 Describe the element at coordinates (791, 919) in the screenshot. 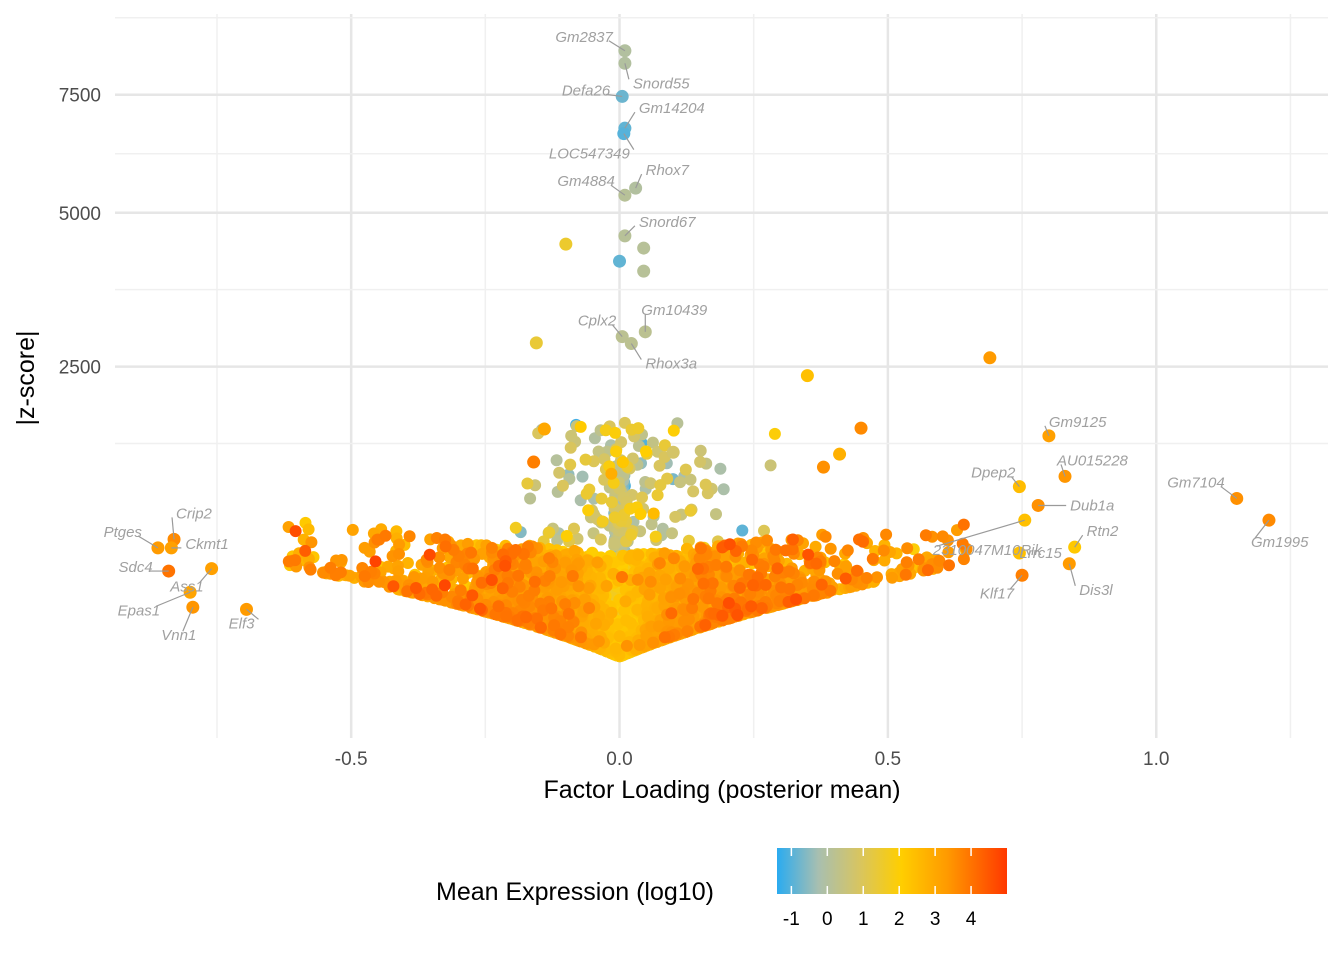

I see `legend-tick-label: -1` at that location.